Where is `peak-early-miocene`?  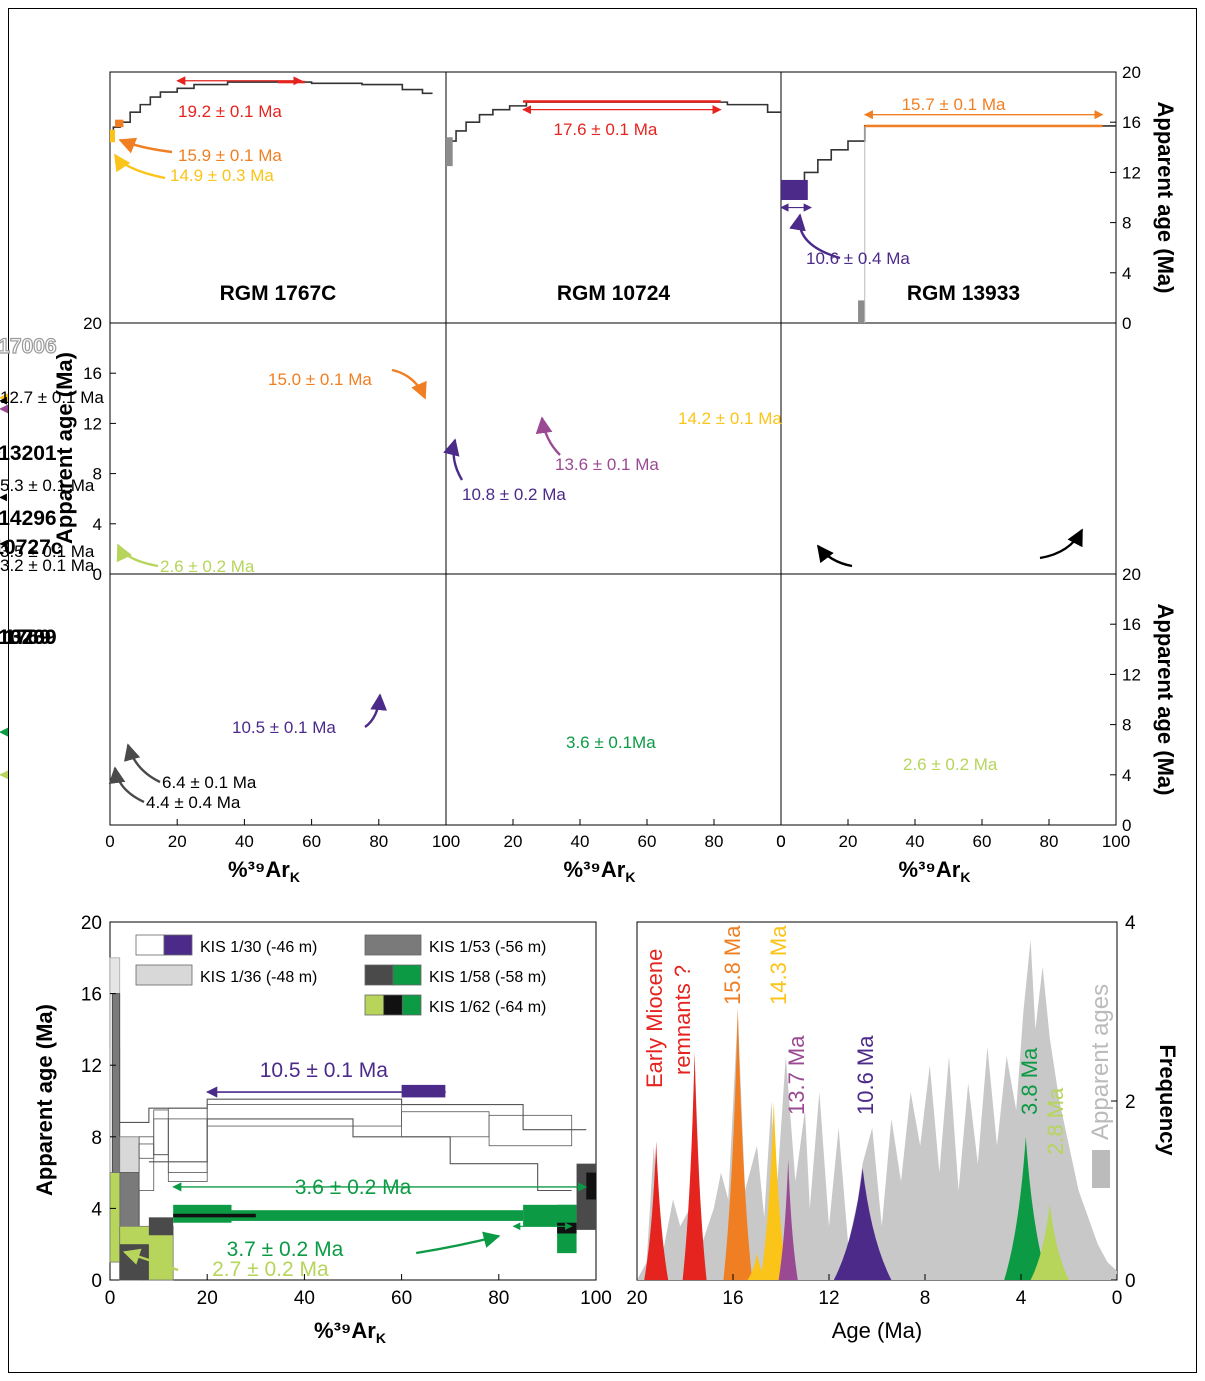
peak-early-miocene is located at coordinates (694, 1165).